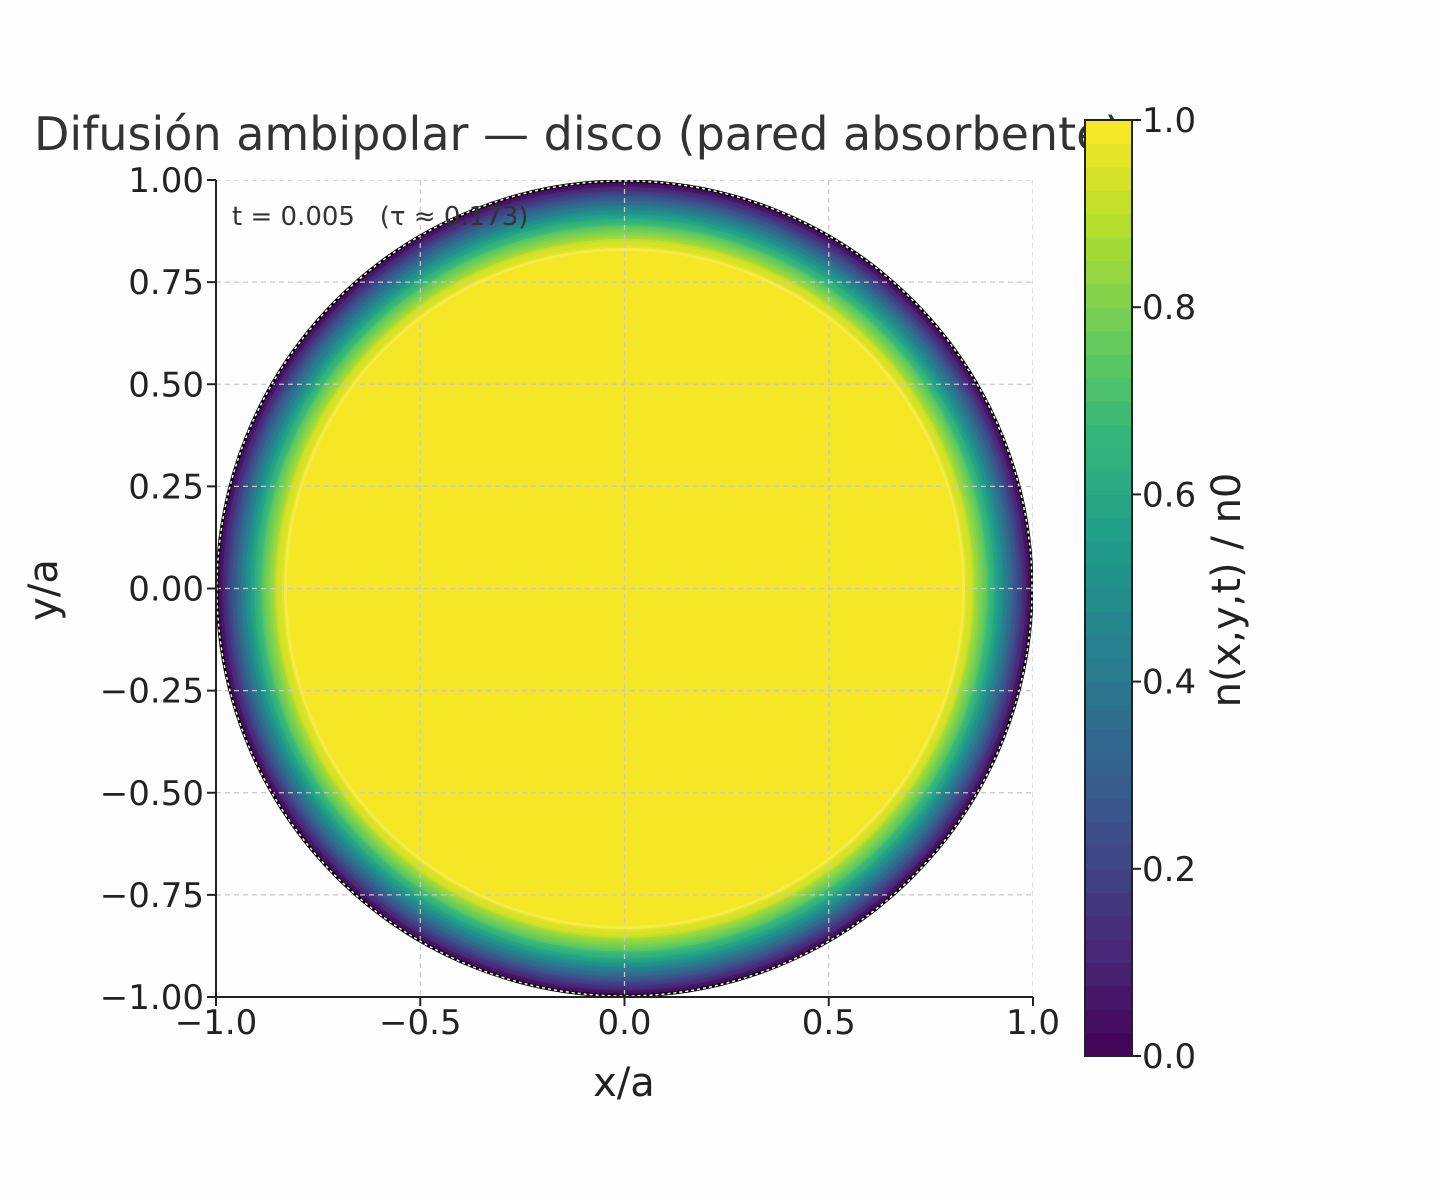 This screenshot has height=1200, width=1440. I want to click on colorbar-tick-label: 0.6, so click(1169, 495).